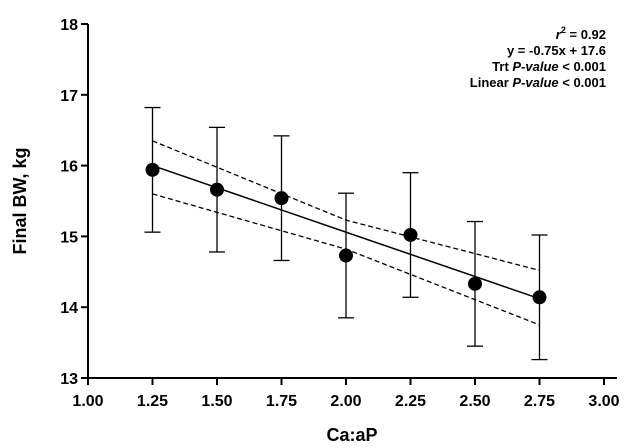 The width and height of the screenshot is (635, 448). What do you see at coordinates (345, 401) in the screenshot?
I see `x-tick-label: 2.00` at bounding box center [345, 401].